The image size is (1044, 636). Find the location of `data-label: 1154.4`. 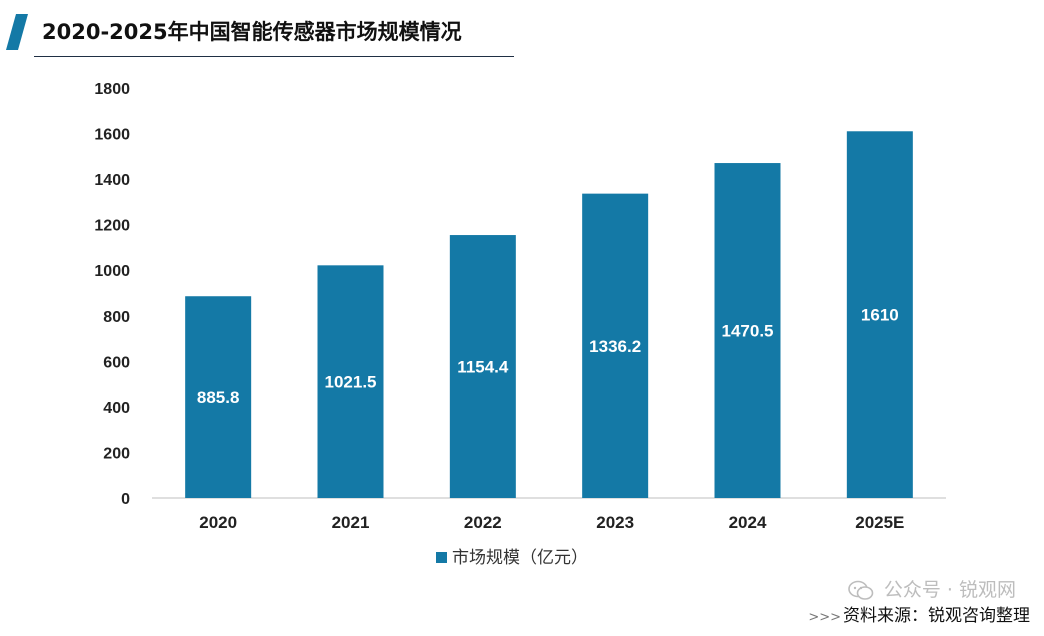

data-label: 1154.4 is located at coordinates (483, 367).